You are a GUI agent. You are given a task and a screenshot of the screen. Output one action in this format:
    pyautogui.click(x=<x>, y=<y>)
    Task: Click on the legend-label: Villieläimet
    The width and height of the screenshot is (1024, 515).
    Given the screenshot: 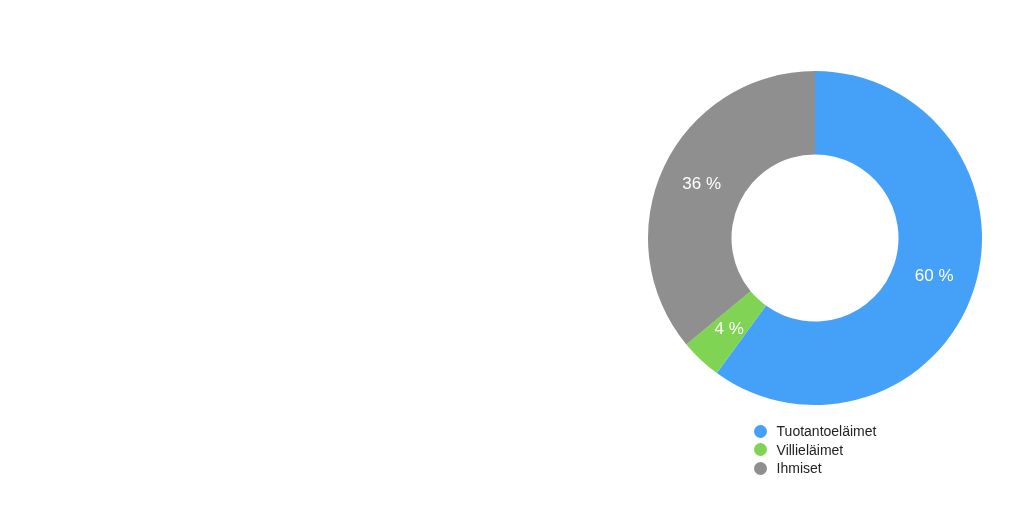 What is the action you would take?
    pyautogui.click(x=810, y=449)
    